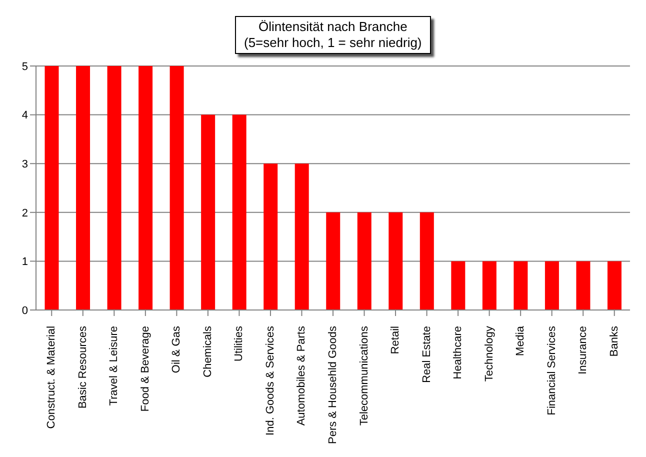 Image resolution: width=646 pixels, height=457 pixels. I want to click on x-tick-label: Pers & Househld Goods, so click(333, 385).